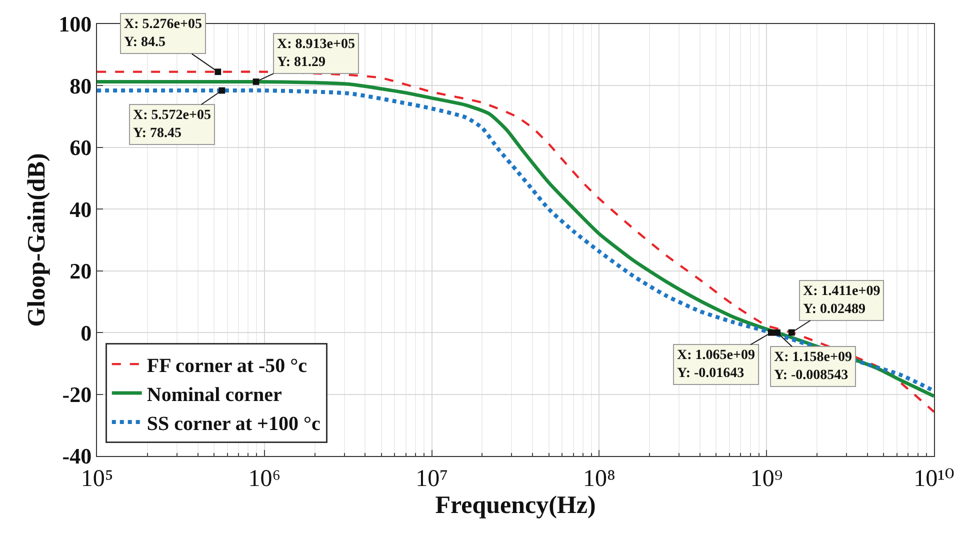  I want to click on annotation: X: 8.913e+05 Y: 81.29, so click(316, 53).